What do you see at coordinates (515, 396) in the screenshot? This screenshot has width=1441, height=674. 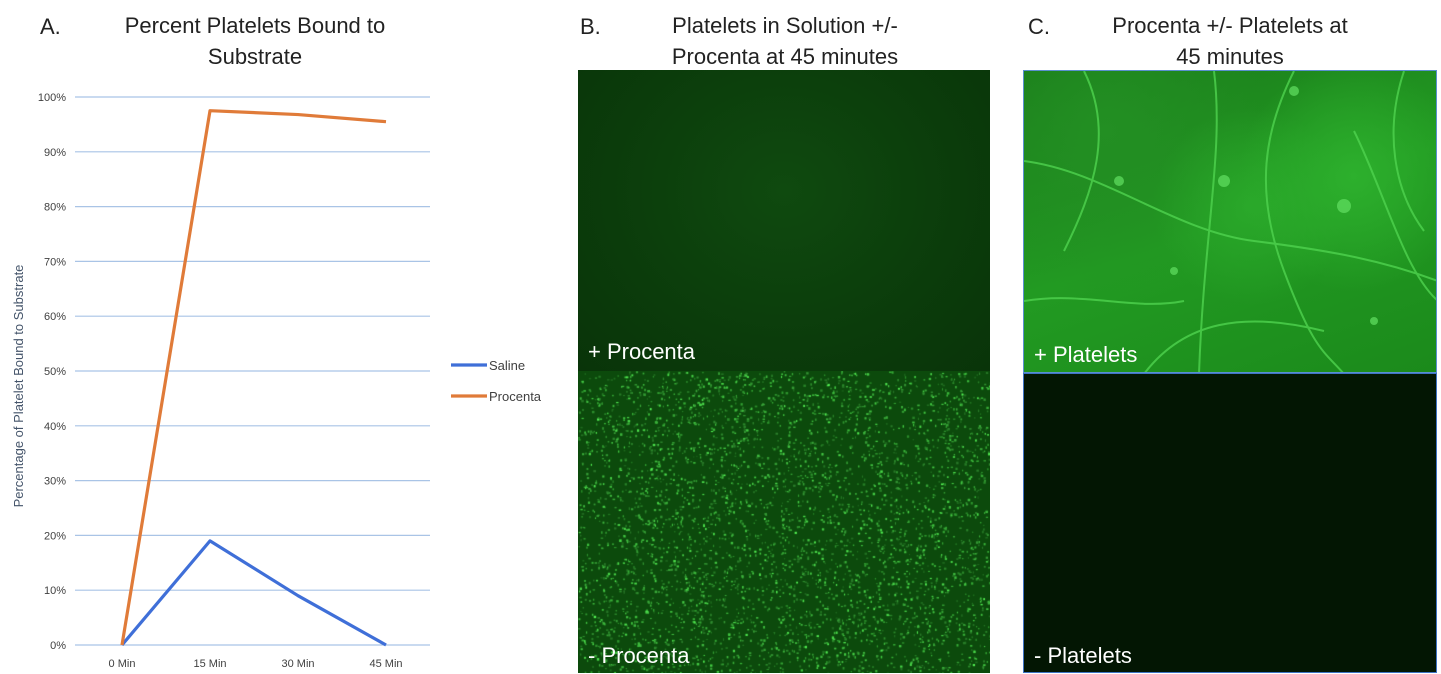 I see `legend-label-procenta: Procenta` at bounding box center [515, 396].